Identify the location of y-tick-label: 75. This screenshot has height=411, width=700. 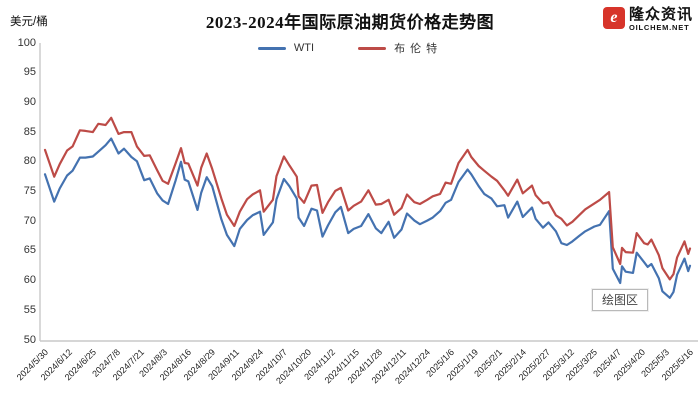
(29, 191).